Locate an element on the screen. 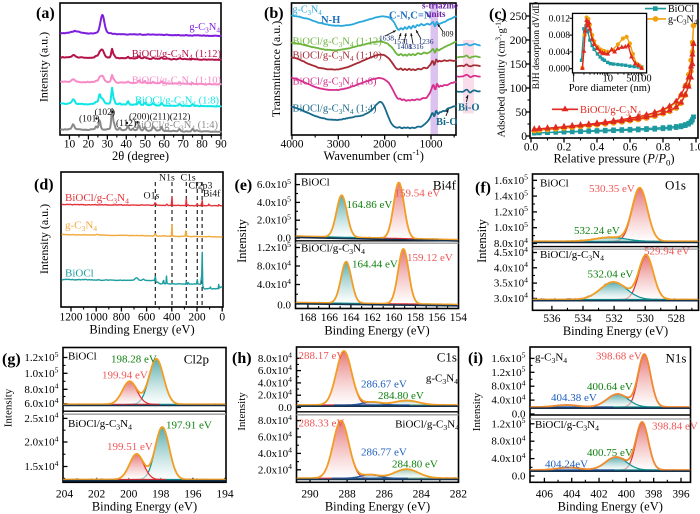  svg-text: Wavenumber (cm-1) is located at coordinates (374, 155).